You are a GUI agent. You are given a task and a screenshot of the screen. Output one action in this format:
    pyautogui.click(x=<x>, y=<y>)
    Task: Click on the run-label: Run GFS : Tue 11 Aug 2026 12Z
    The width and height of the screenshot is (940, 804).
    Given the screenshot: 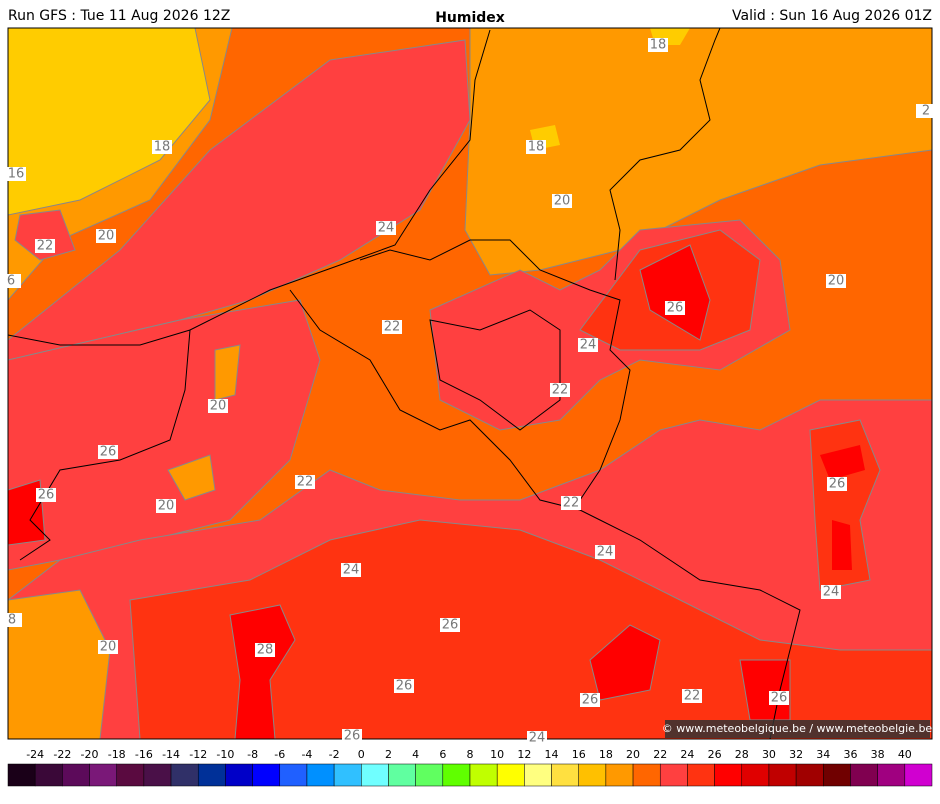 What is the action you would take?
    pyautogui.click(x=119, y=16)
    